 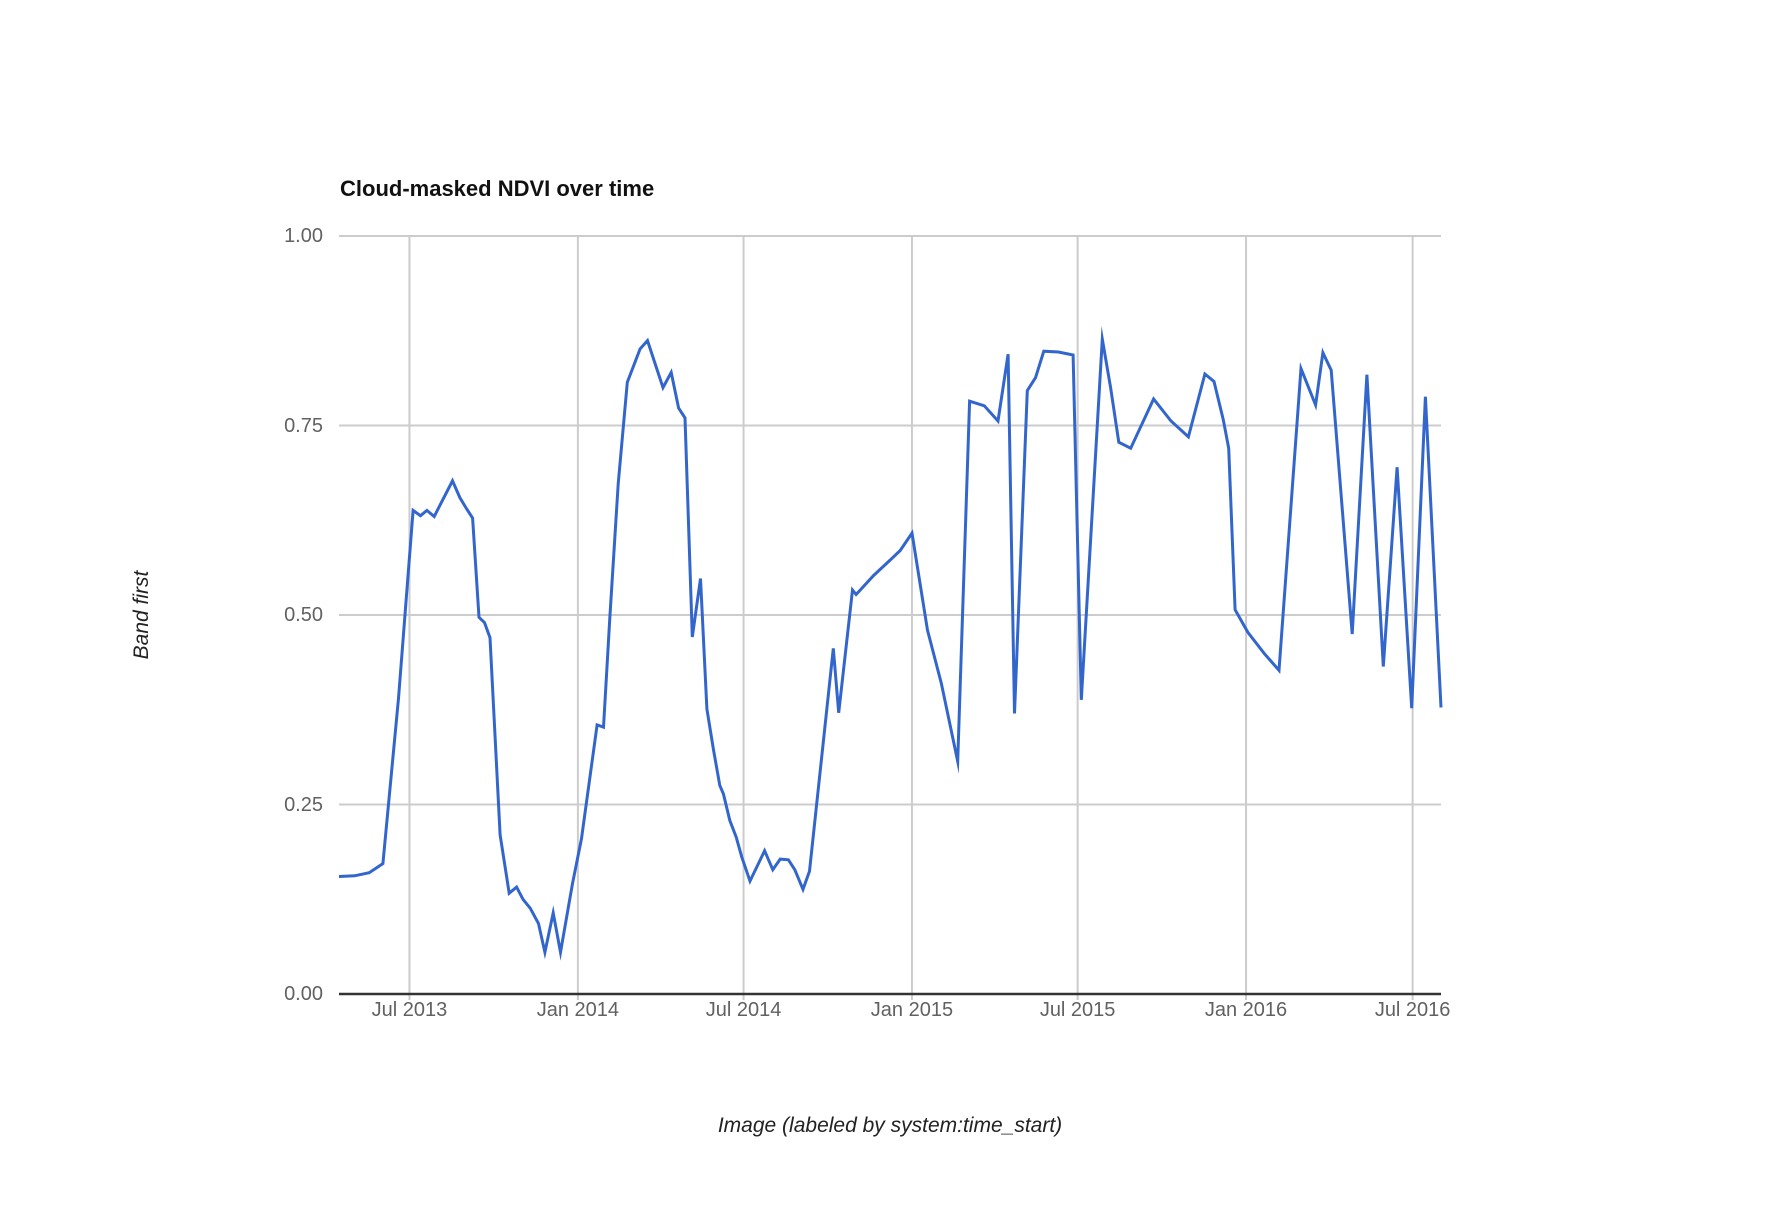 I want to click on chart-title: Cloud-masked NDVI over time, so click(x=497, y=188).